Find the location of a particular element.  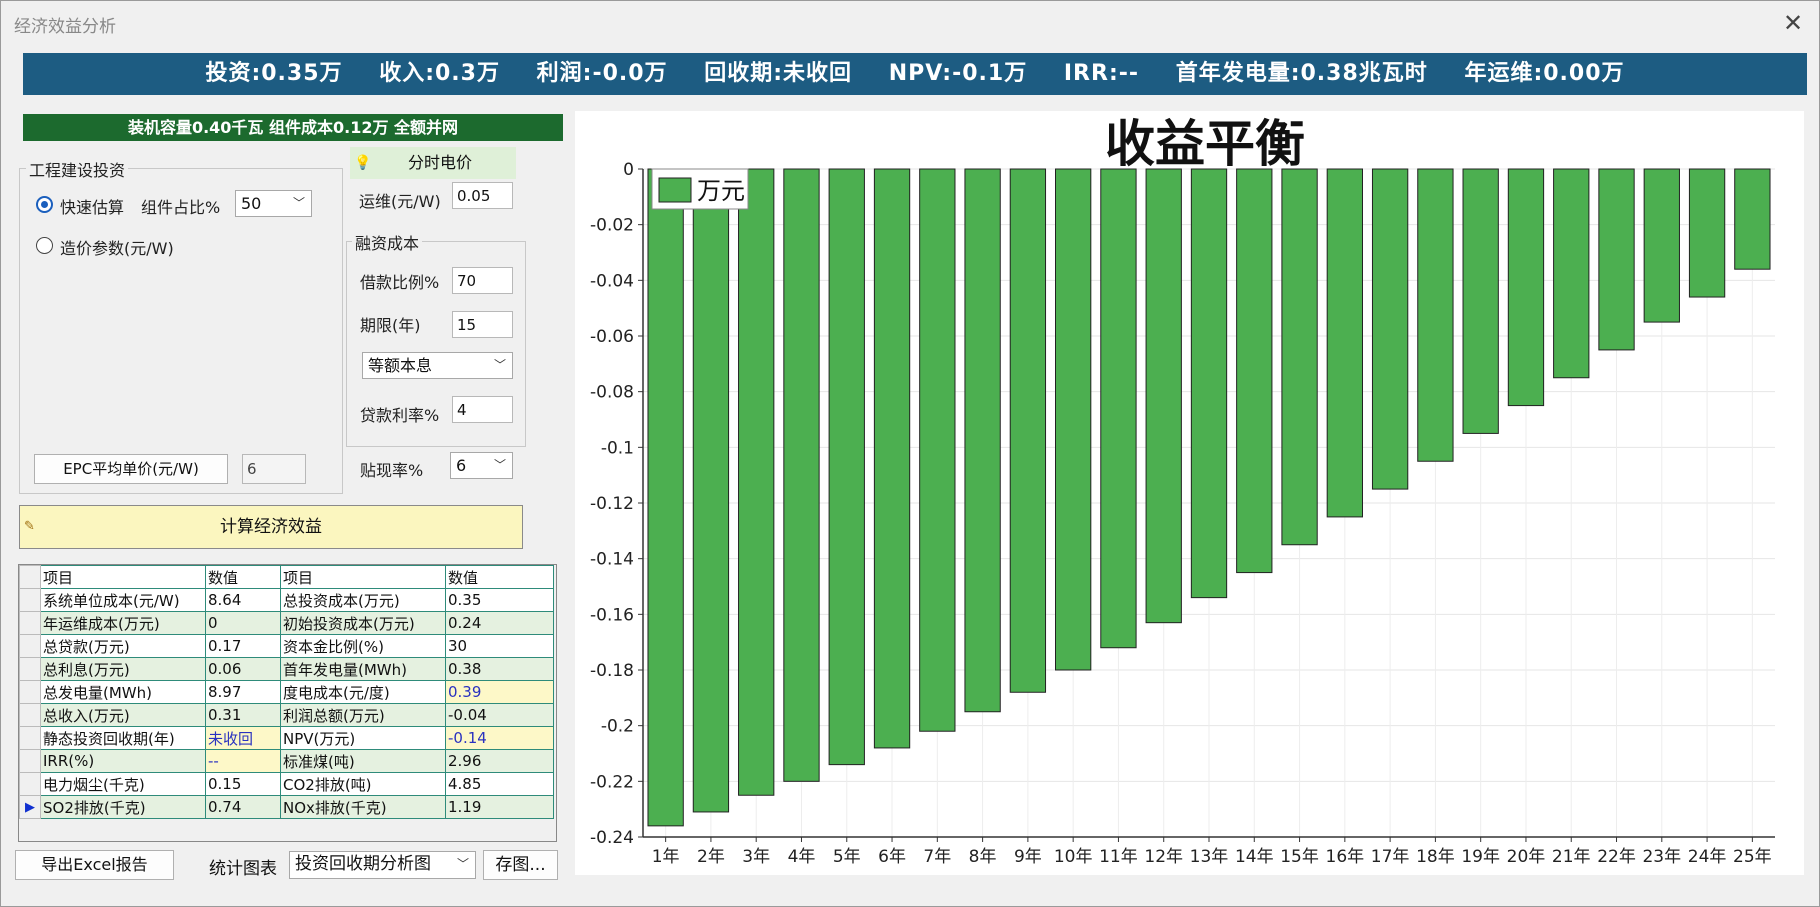

table-cell: 总贷款(万元) is located at coordinates (123, 646).